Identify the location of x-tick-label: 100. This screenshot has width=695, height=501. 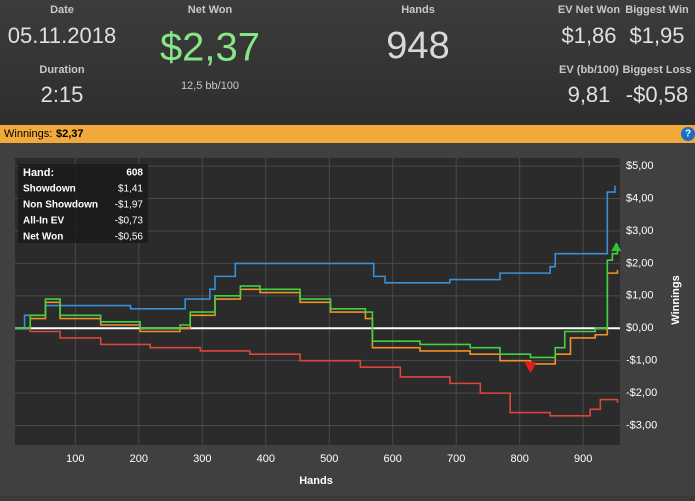
(75, 459).